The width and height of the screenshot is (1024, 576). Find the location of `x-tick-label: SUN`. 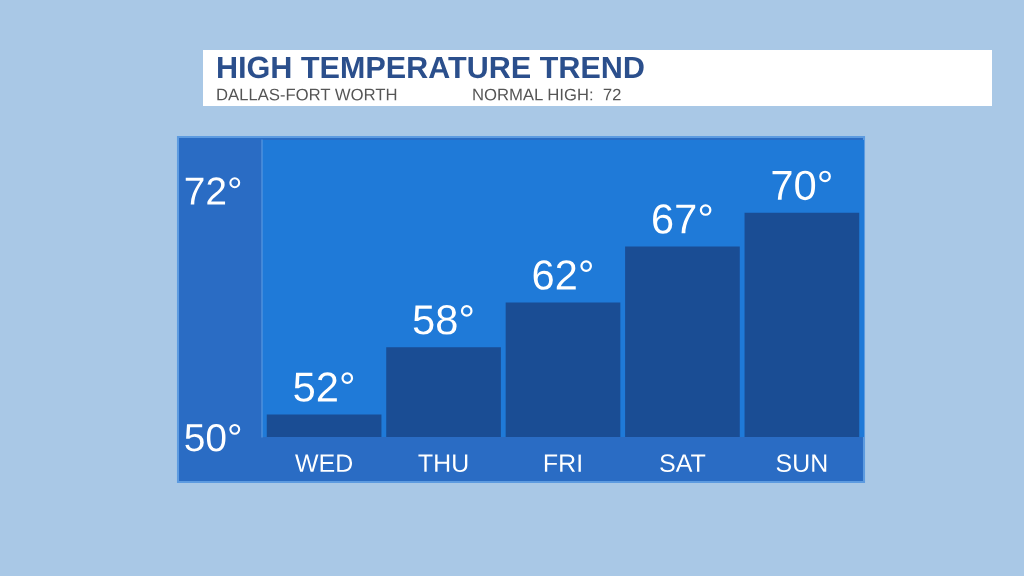

x-tick-label: SUN is located at coordinates (801, 463).